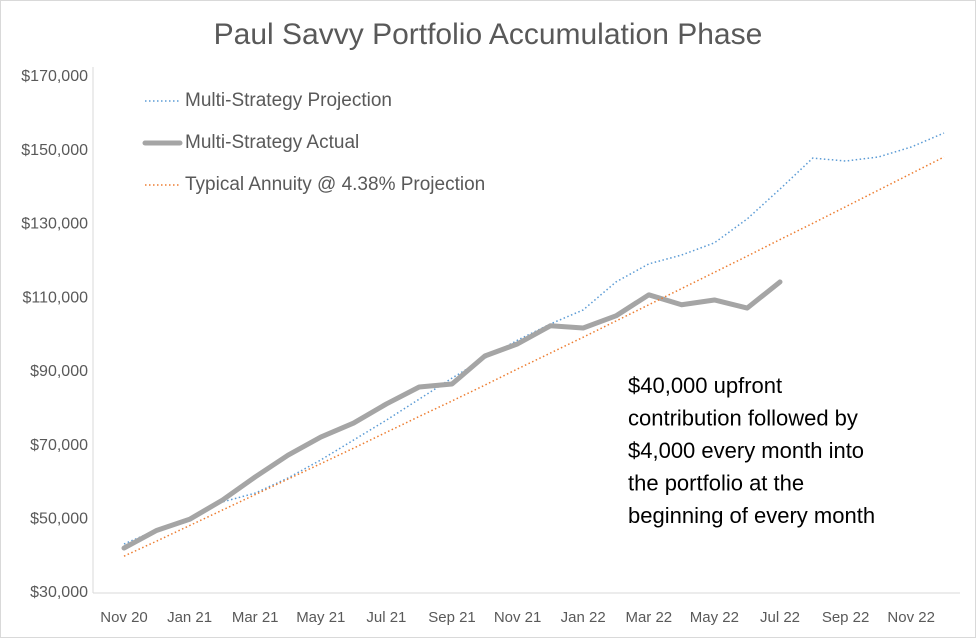 This screenshot has height=638, width=976. Describe the element at coordinates (54, 150) in the screenshot. I see `y-tick-label: $150,000` at that location.